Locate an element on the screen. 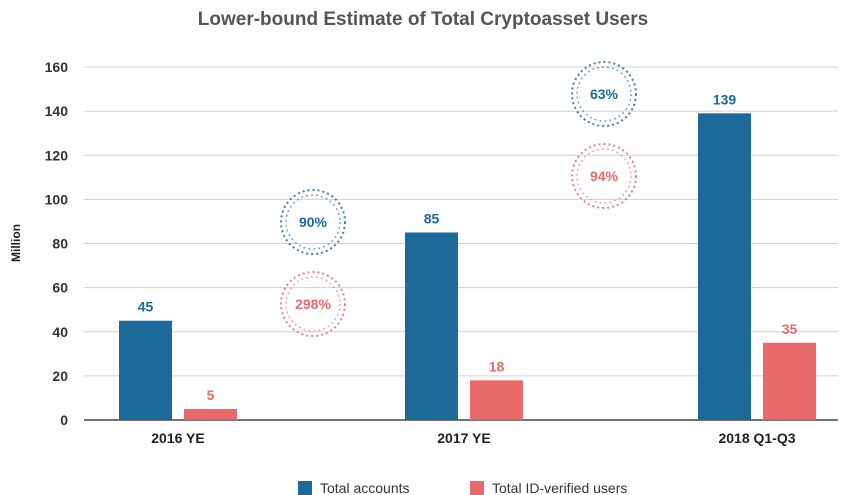 The height and width of the screenshot is (495, 846). growth-label: 298% is located at coordinates (313, 304).